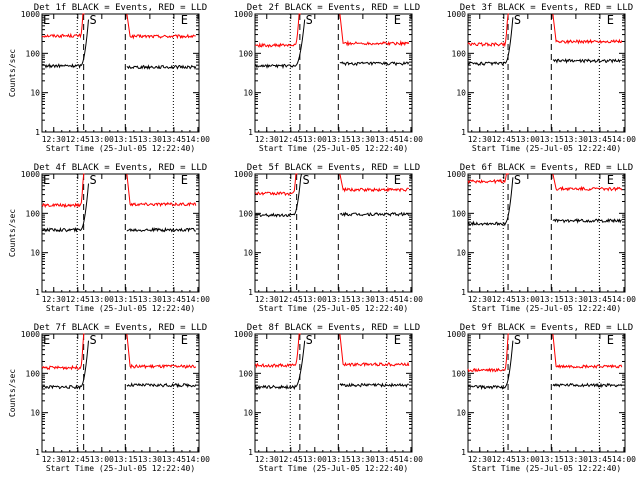  Describe the element at coordinates (546, 328) in the screenshot. I see `panel-title: Det 9f BLACK = Events, RED = LLD` at that location.